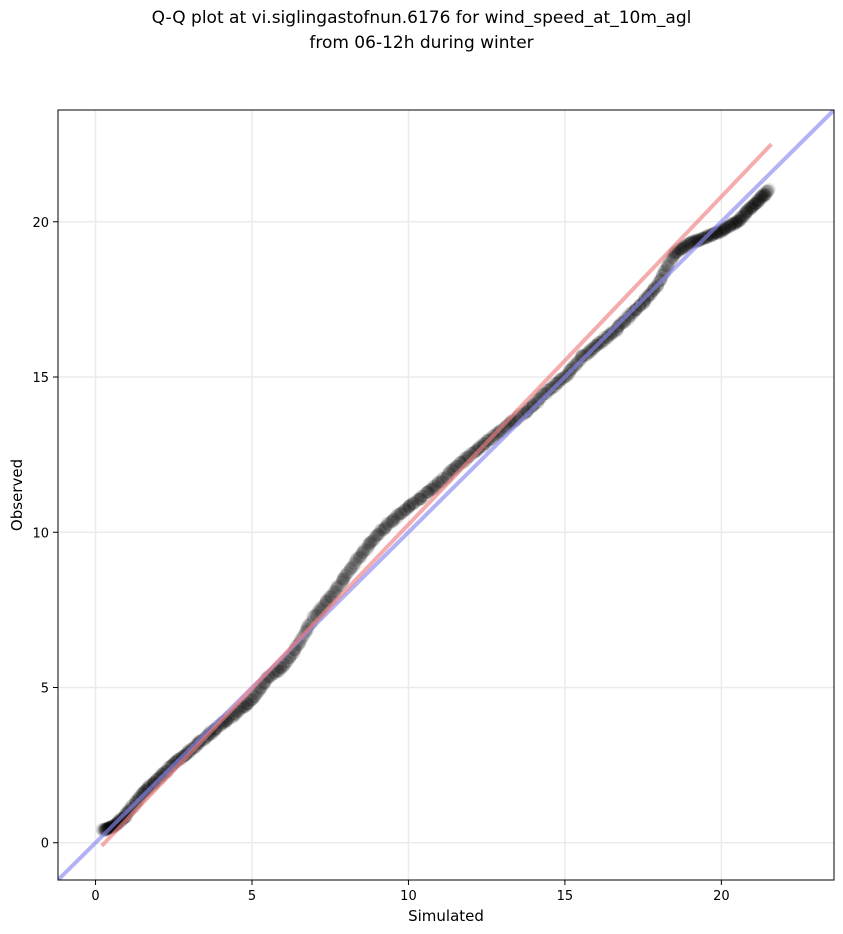  I want to click on x-tick-label: 10, so click(408, 896).